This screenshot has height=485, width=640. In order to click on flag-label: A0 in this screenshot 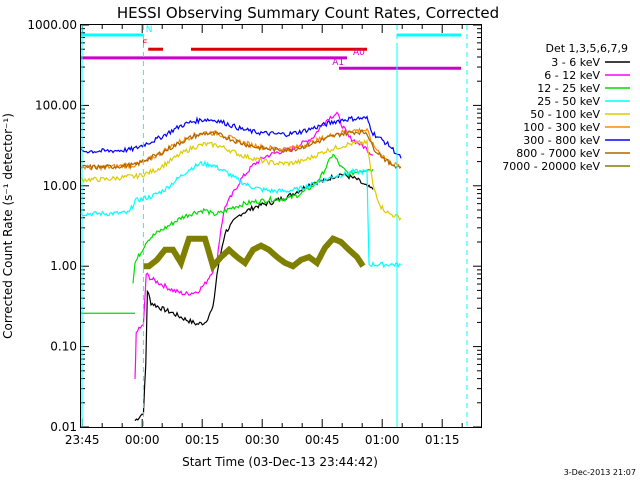, I will do `click(359, 53)`.